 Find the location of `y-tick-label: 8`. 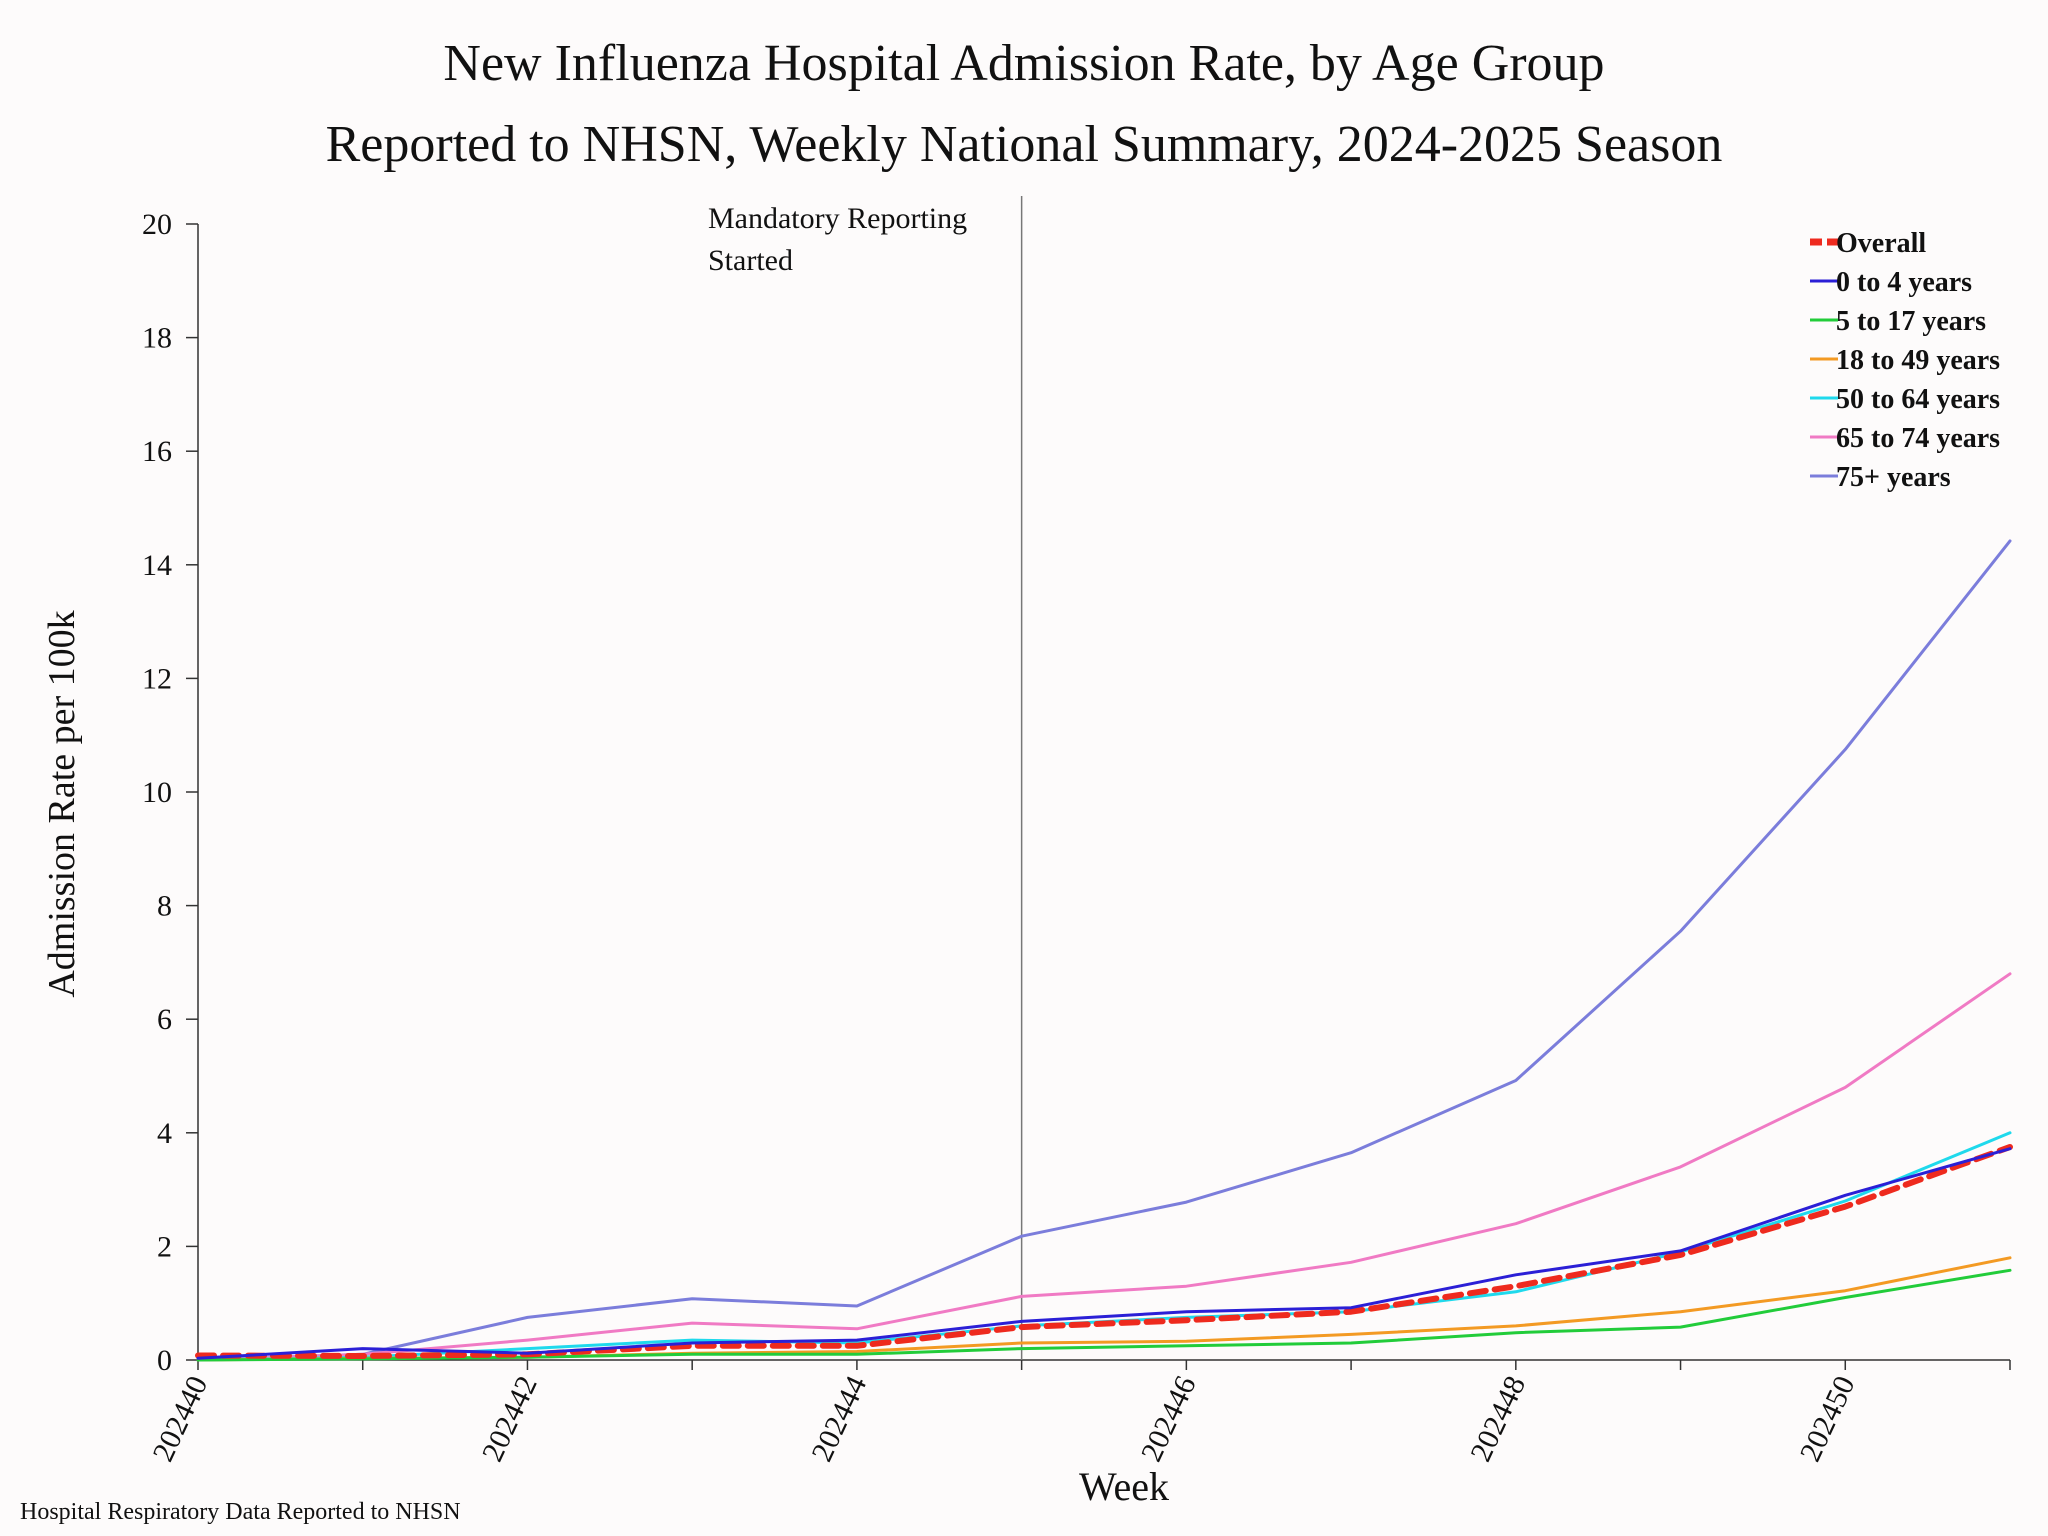

y-tick-label: 8 is located at coordinates (164, 906).